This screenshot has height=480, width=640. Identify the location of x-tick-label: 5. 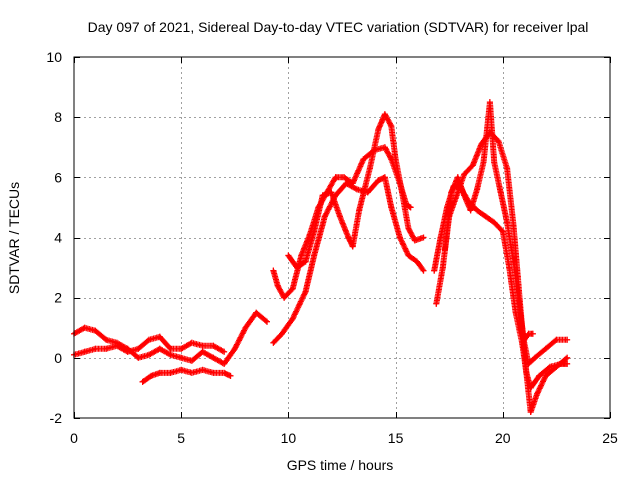
(181, 438).